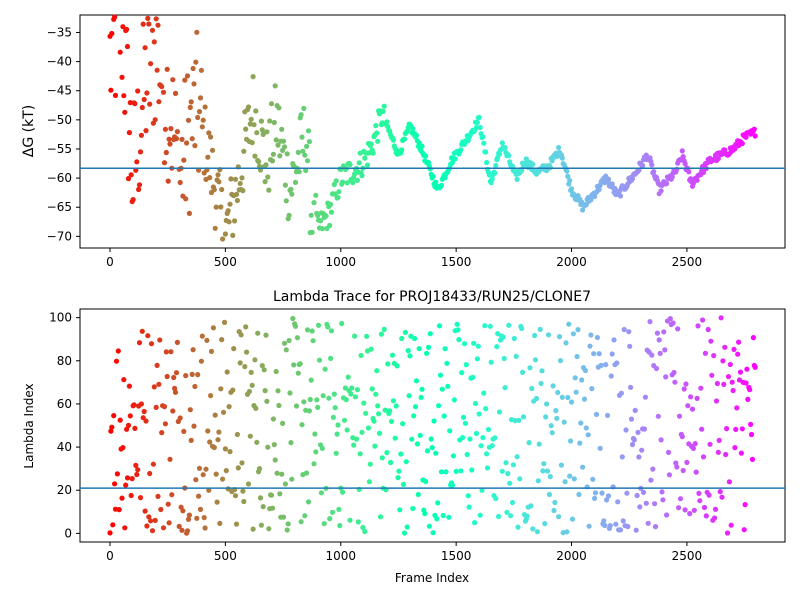 The height and width of the screenshot is (600, 800). I want to click on x-tick-label: 1000, so click(340, 262).